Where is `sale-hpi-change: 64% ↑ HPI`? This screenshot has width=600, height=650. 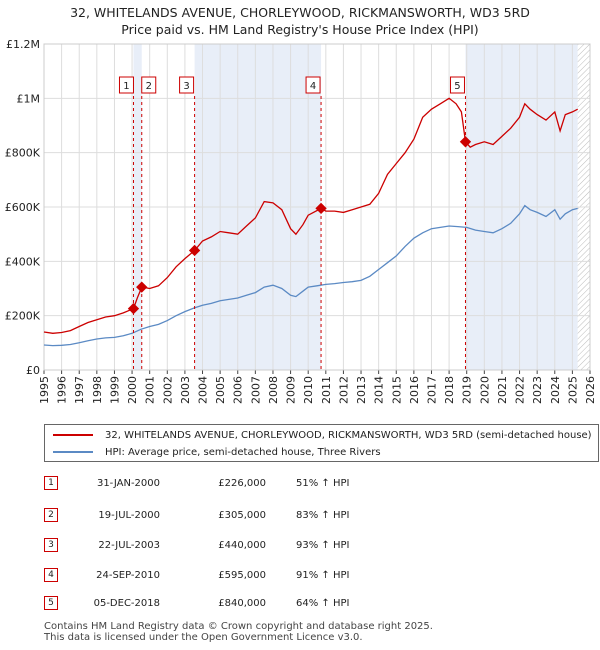 sale-hpi-change: 64% ↑ HPI is located at coordinates (323, 603).